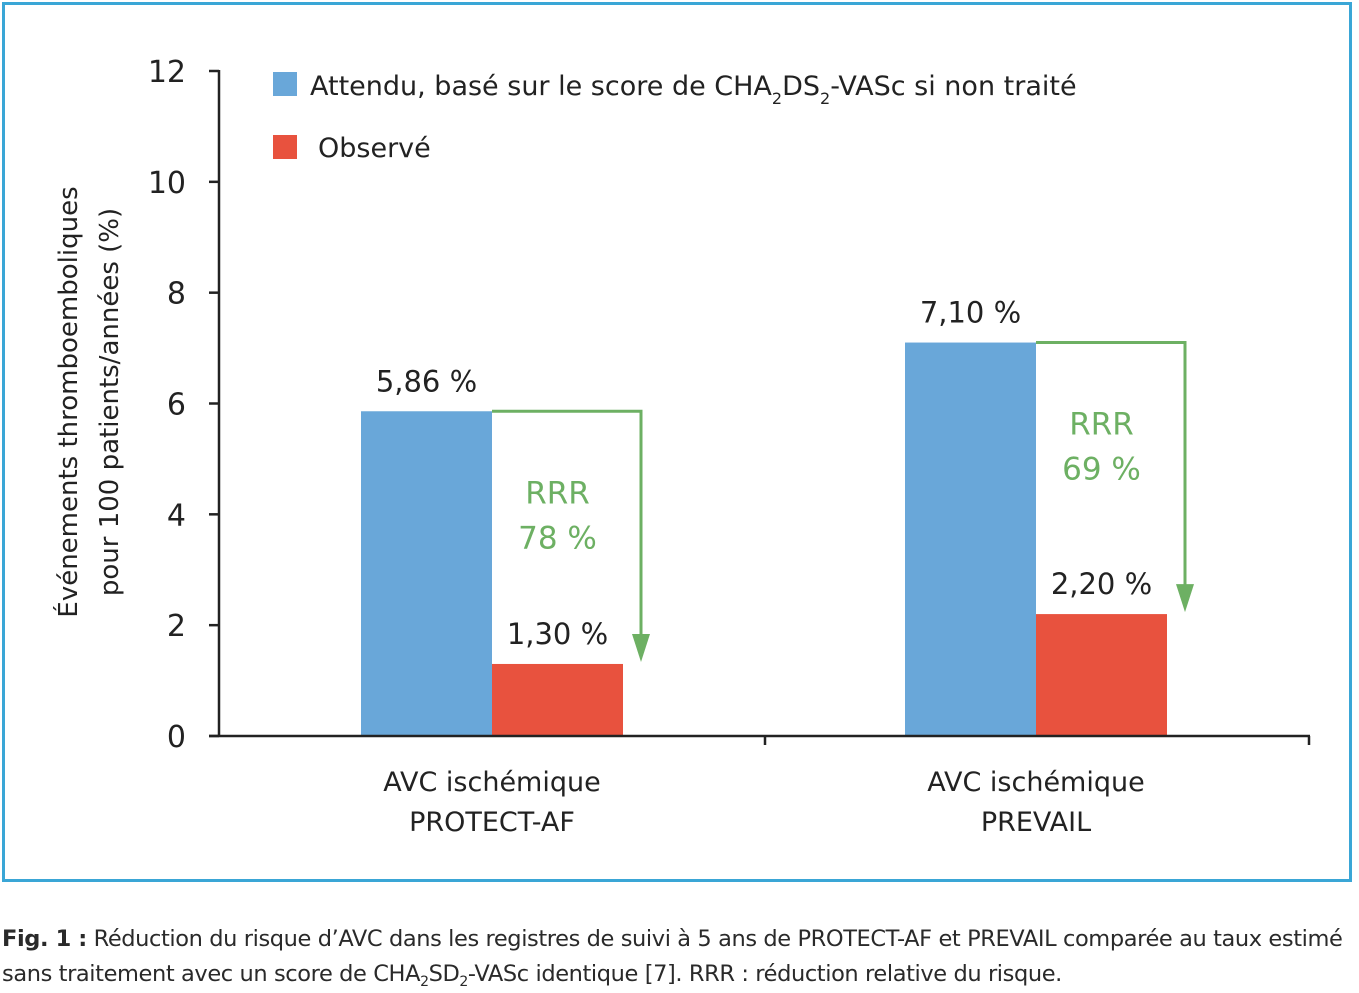 This screenshot has height=993, width=1359. Describe the element at coordinates (492, 822) in the screenshot. I see `category-label-0-line-2: PROTECT-AF` at that location.